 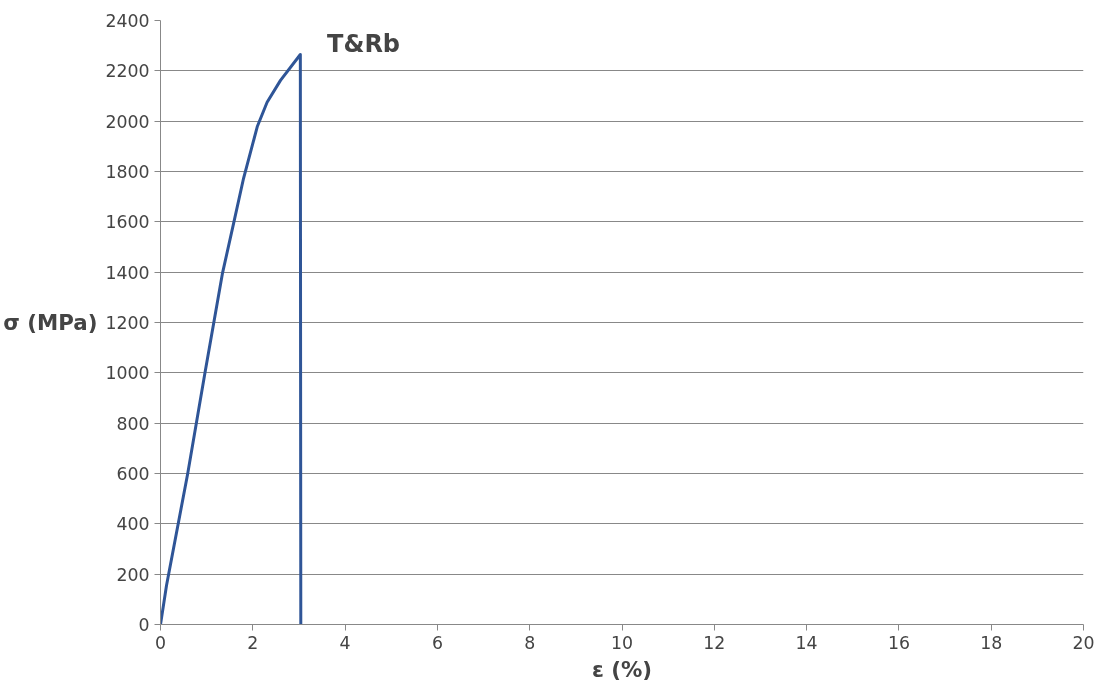 I want to click on line-series, so click(x=231, y=338).